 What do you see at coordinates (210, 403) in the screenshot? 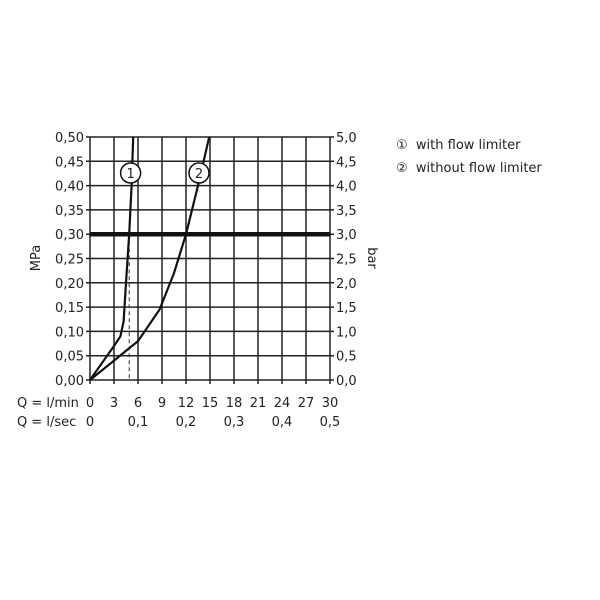
I see `x-tick-label-lmin: 15` at bounding box center [210, 403].